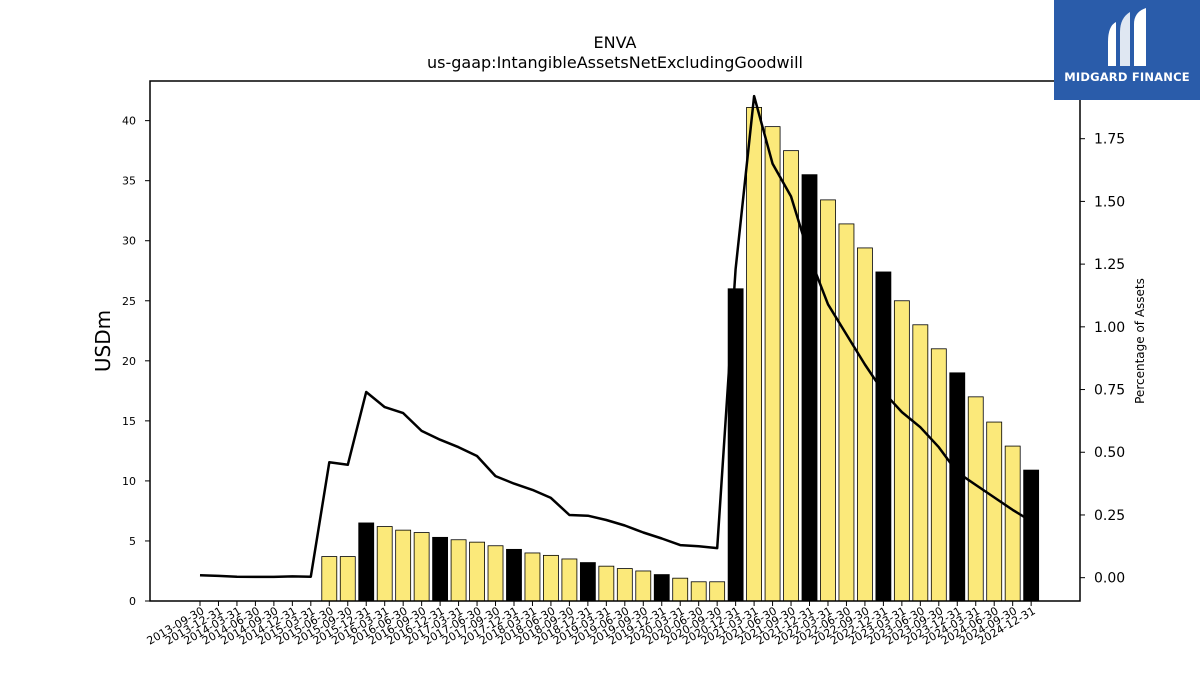 This screenshot has width=1200, height=675. What do you see at coordinates (1140, 341) in the screenshot?
I see `y2-axis-label: Percentage of Assets` at bounding box center [1140, 341].